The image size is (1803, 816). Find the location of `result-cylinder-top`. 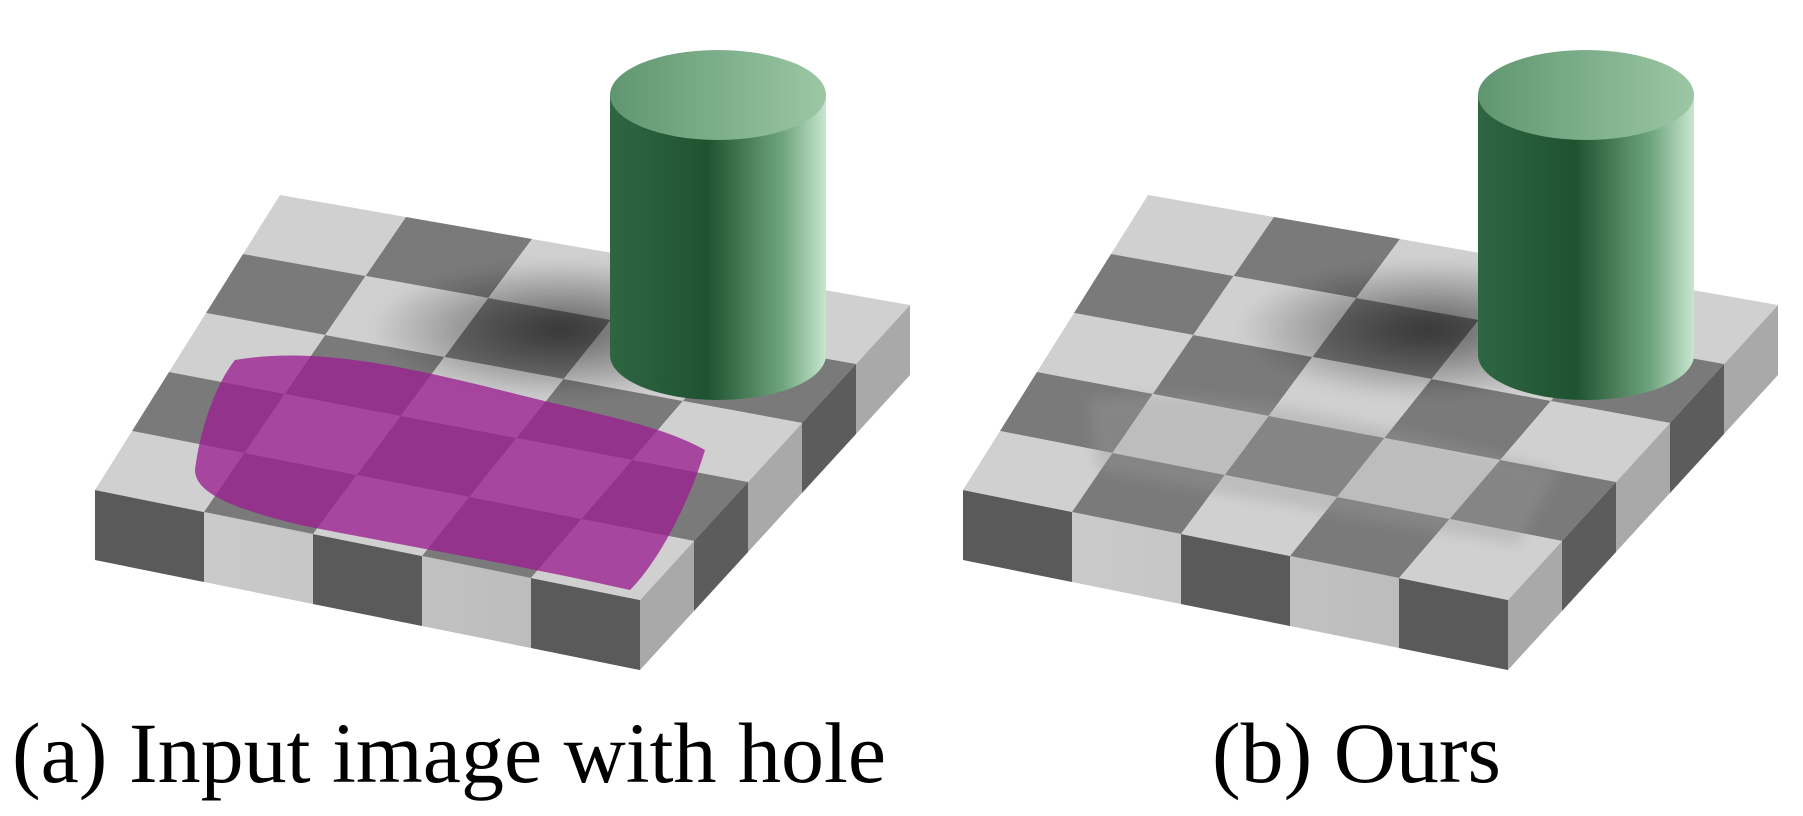

result-cylinder-top is located at coordinates (1586, 95).